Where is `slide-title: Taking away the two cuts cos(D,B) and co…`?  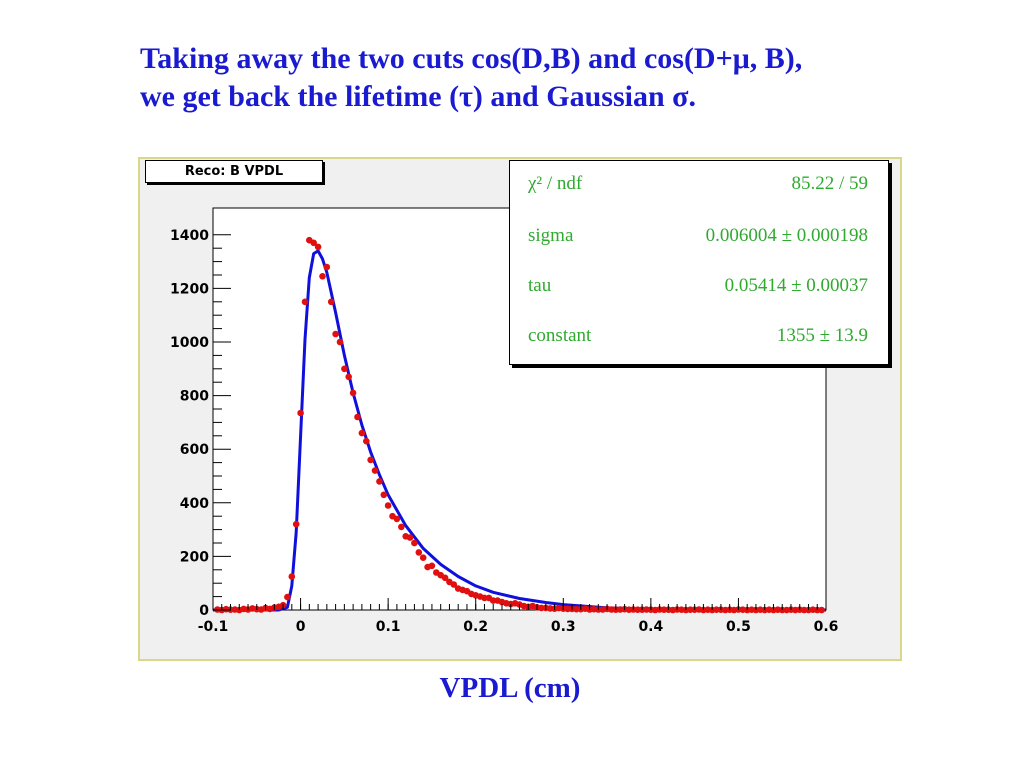 slide-title: Taking away the two cuts cos(D,B) and co… is located at coordinates (570, 78).